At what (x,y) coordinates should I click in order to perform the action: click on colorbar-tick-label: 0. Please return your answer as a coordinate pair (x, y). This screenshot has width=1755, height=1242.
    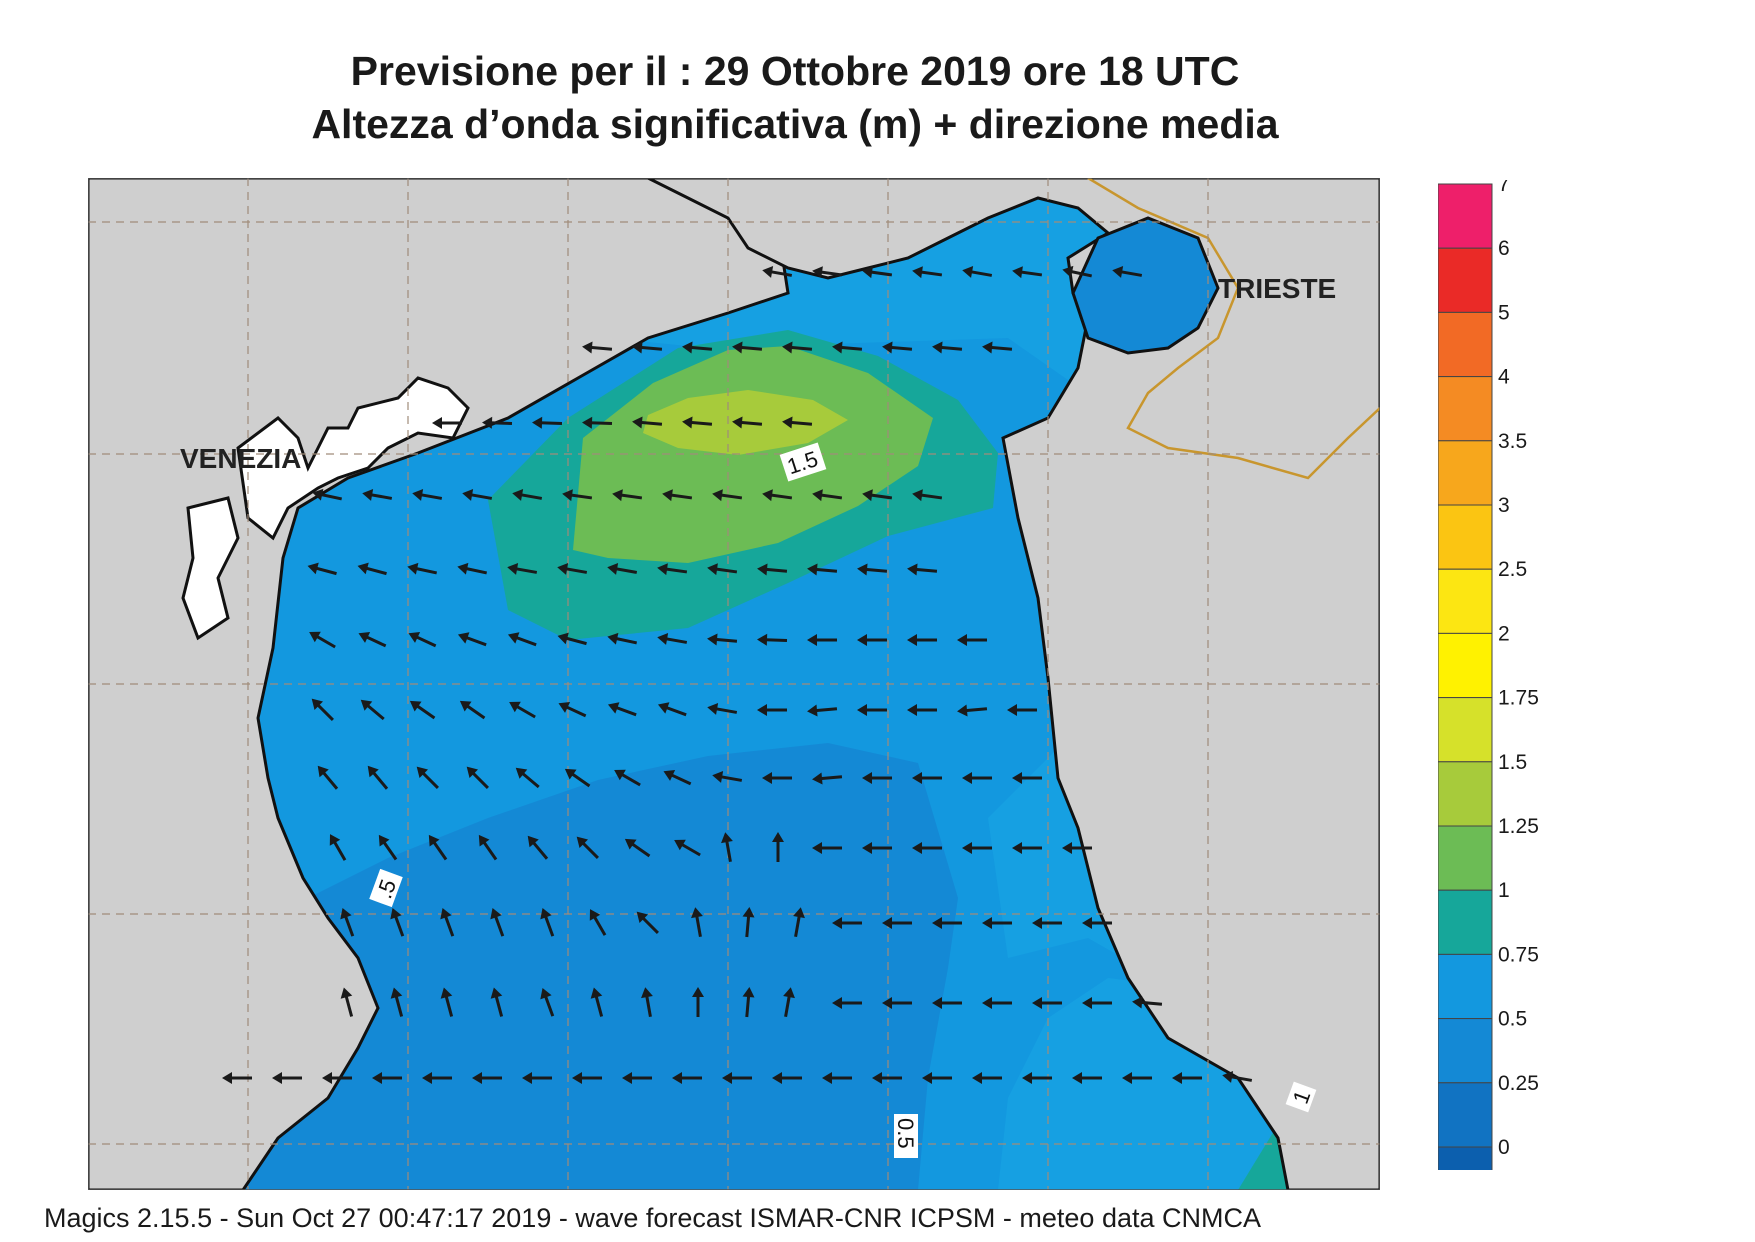
    Looking at the image, I should click on (1504, 1147).